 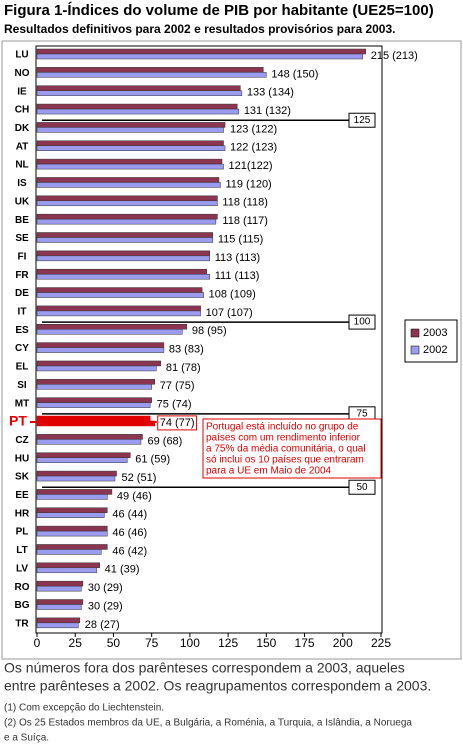 I want to click on value-label: 108 (109), so click(x=232, y=294).